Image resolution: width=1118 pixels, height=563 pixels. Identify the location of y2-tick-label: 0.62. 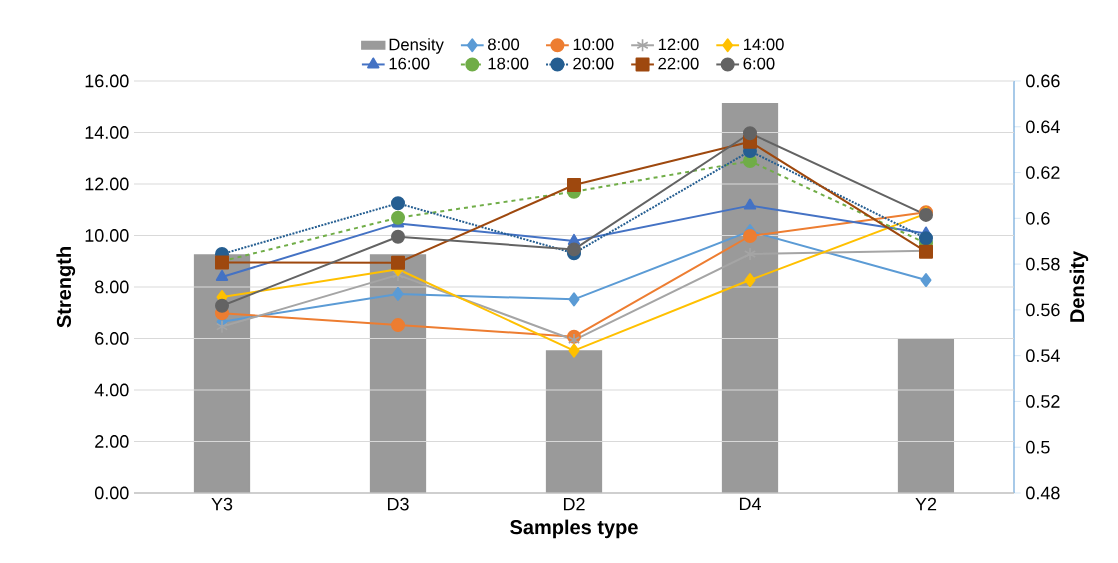
(1043, 172).